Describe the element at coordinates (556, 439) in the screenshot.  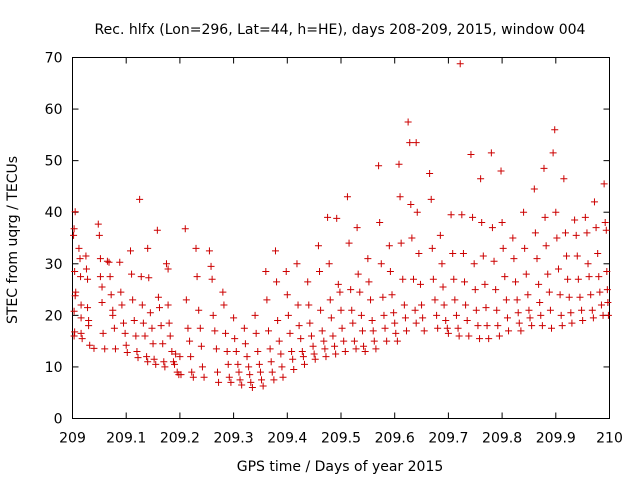
I see `x-tick-label: 209.9` at that location.